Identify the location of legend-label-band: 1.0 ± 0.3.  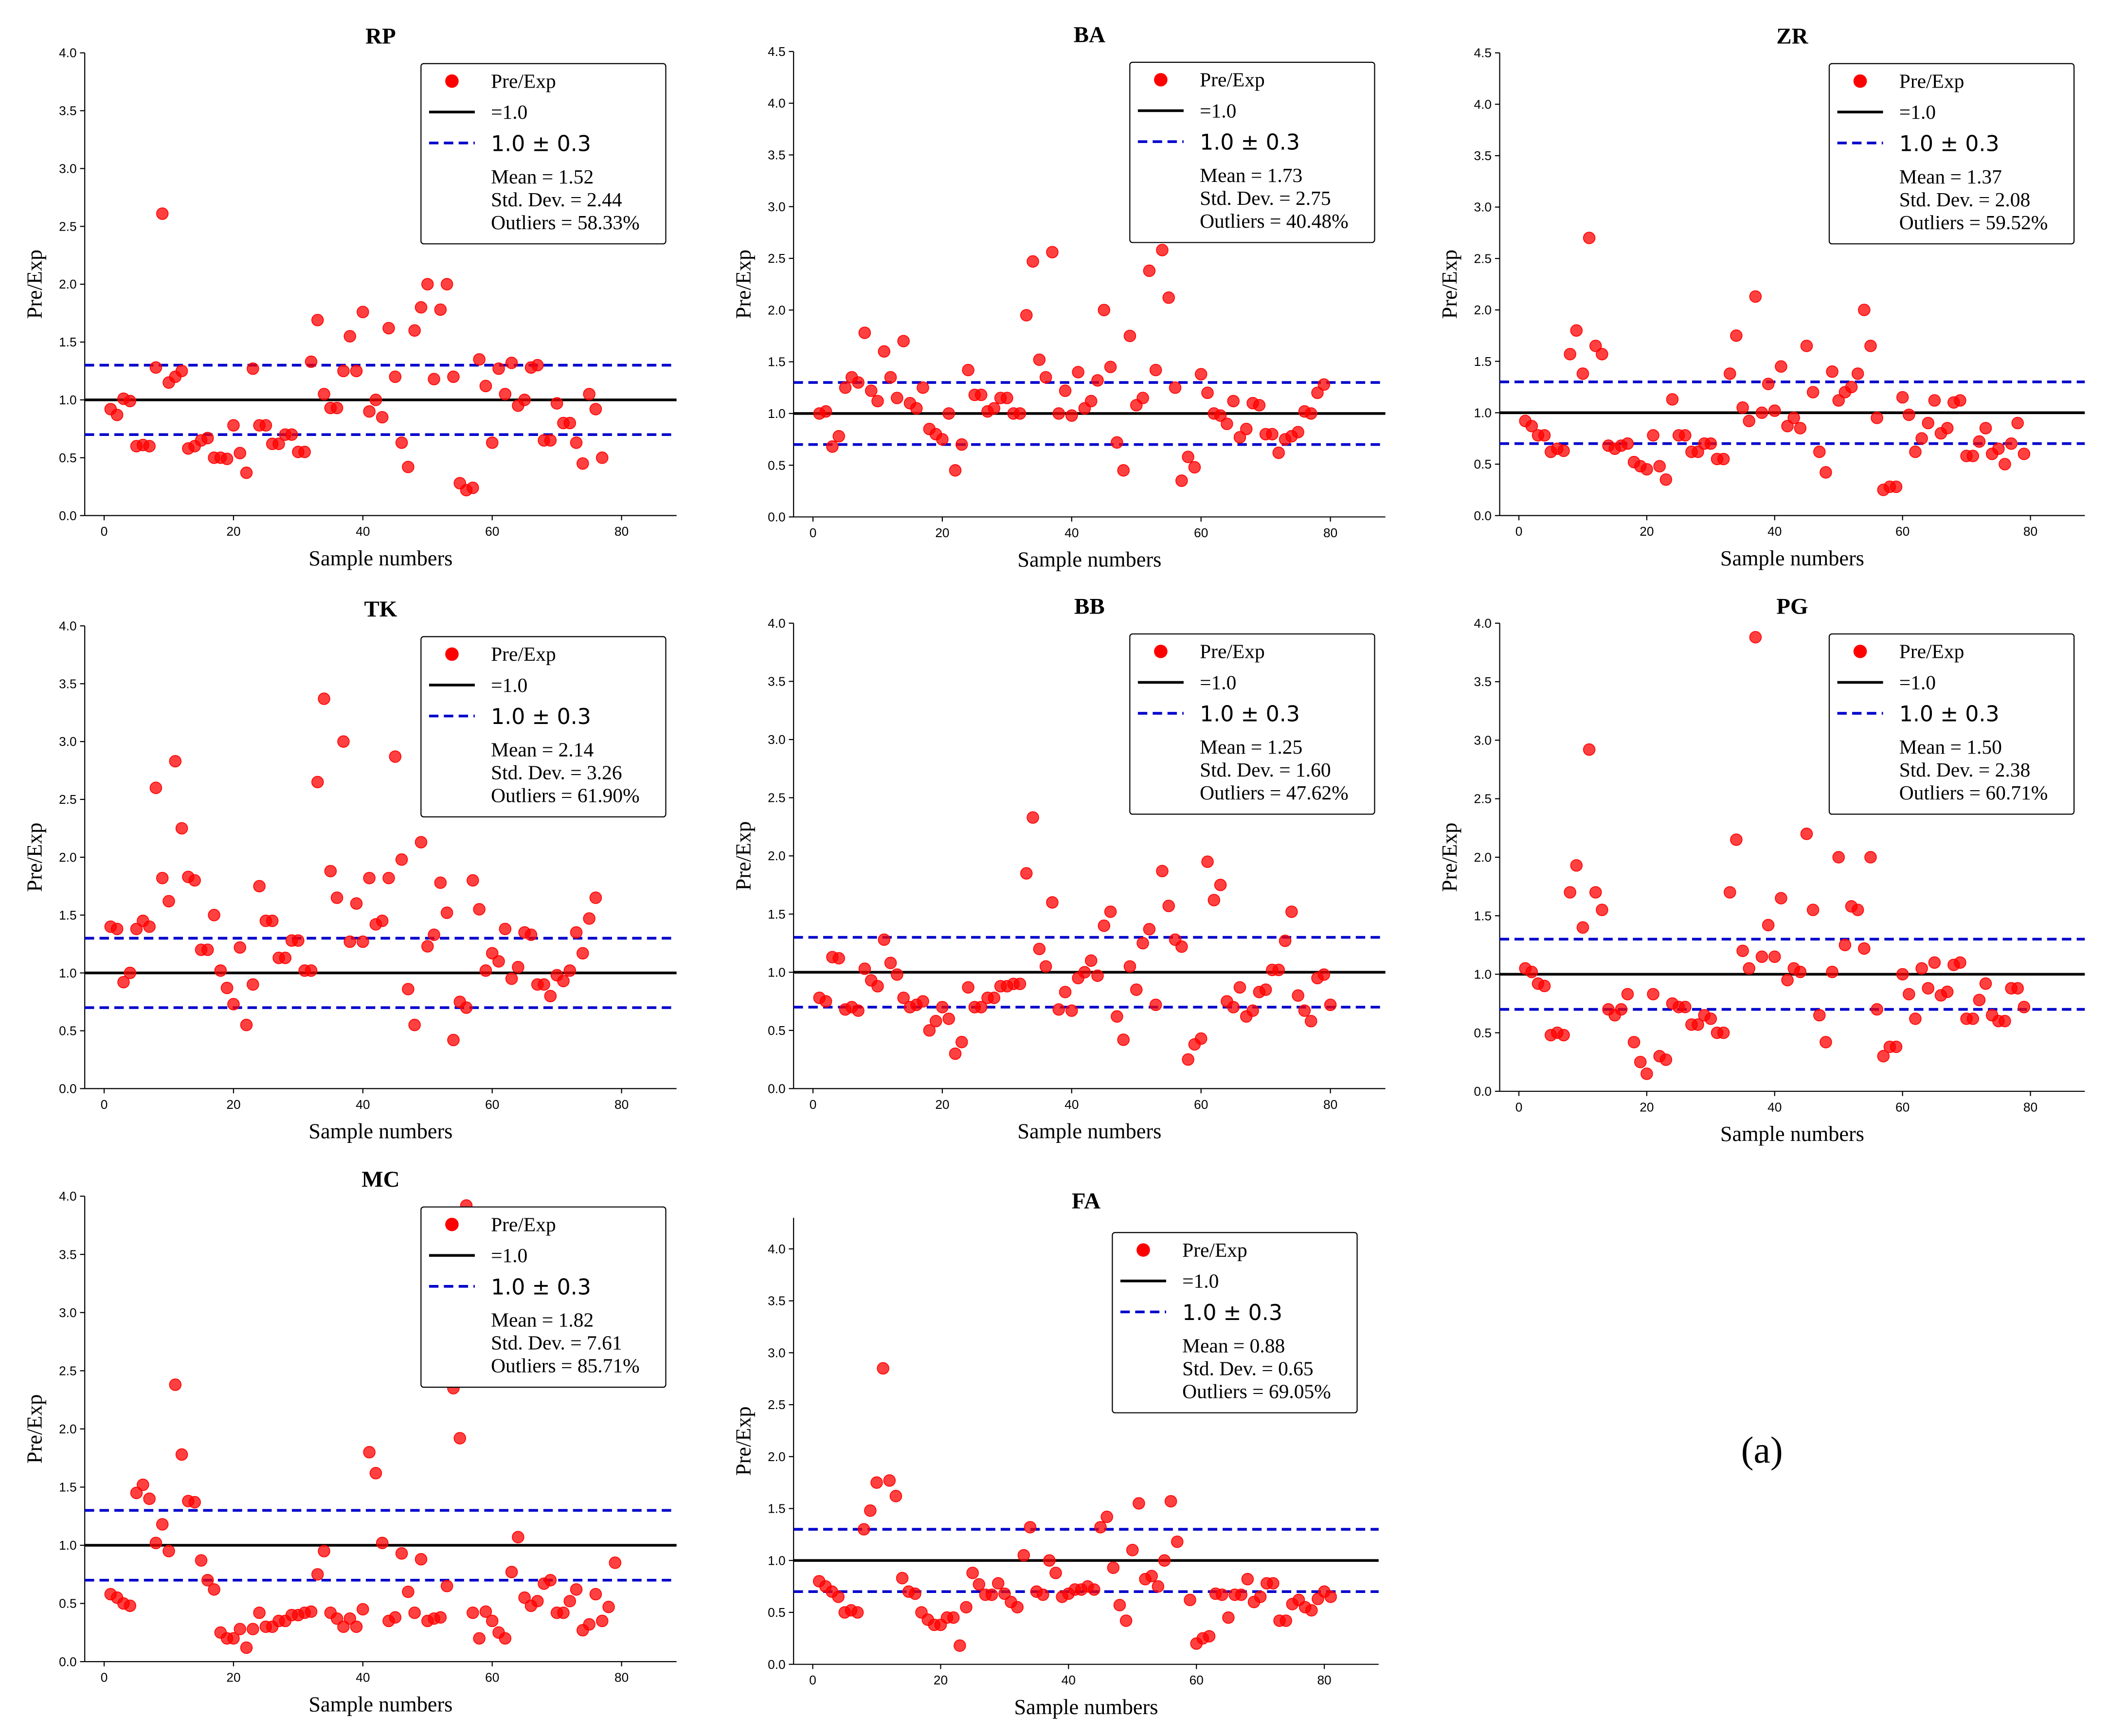
(541, 717).